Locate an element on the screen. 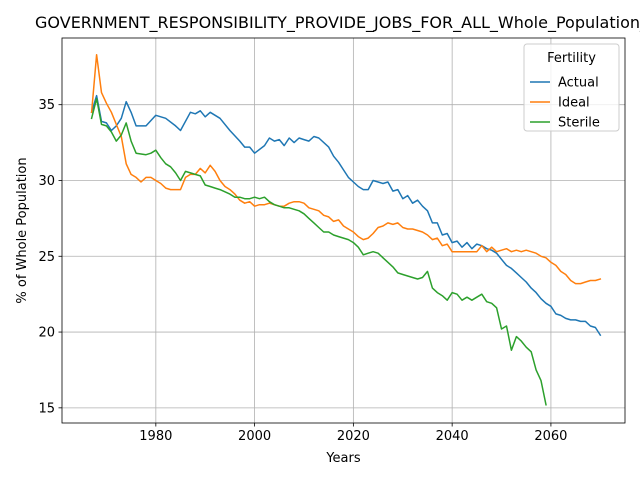 Image resolution: width=640 pixels, height=480 pixels. x-axis-label: Years is located at coordinates (343, 458).